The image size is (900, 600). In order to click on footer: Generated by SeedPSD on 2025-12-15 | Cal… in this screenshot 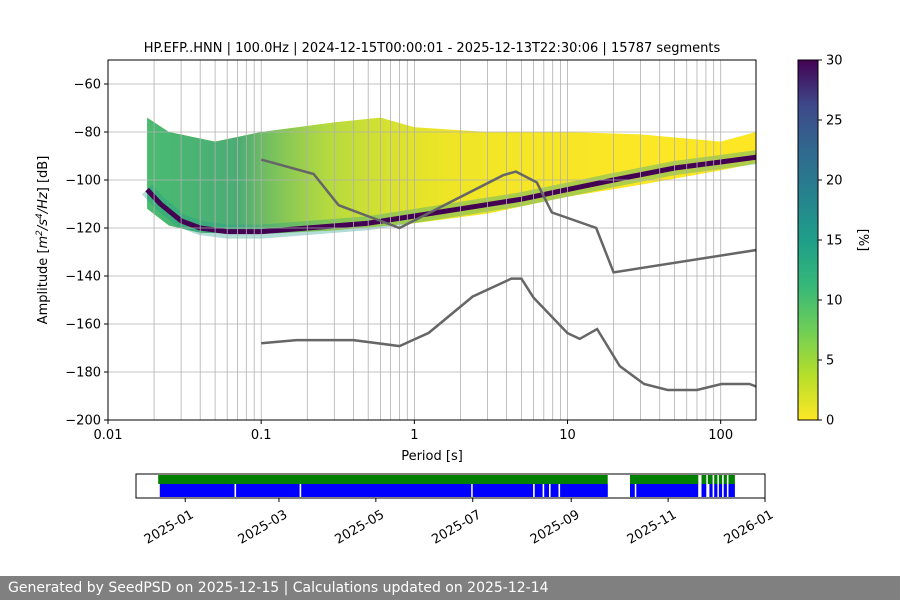, I will do `click(450, 588)`.